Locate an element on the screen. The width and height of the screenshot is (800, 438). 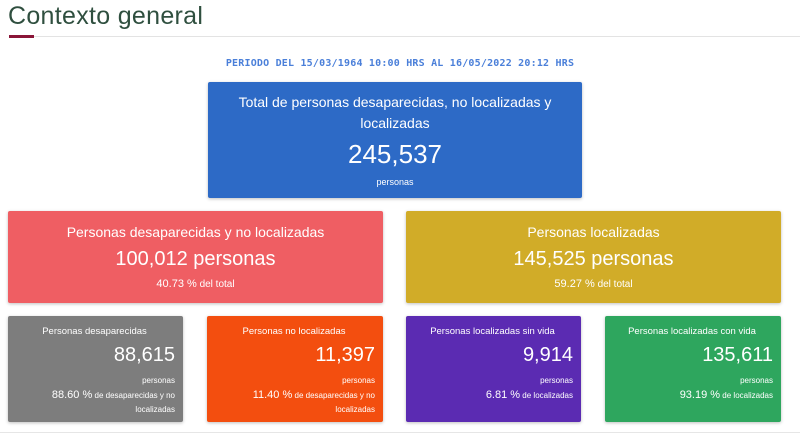
title-underline-accent is located at coordinates (21, 36).